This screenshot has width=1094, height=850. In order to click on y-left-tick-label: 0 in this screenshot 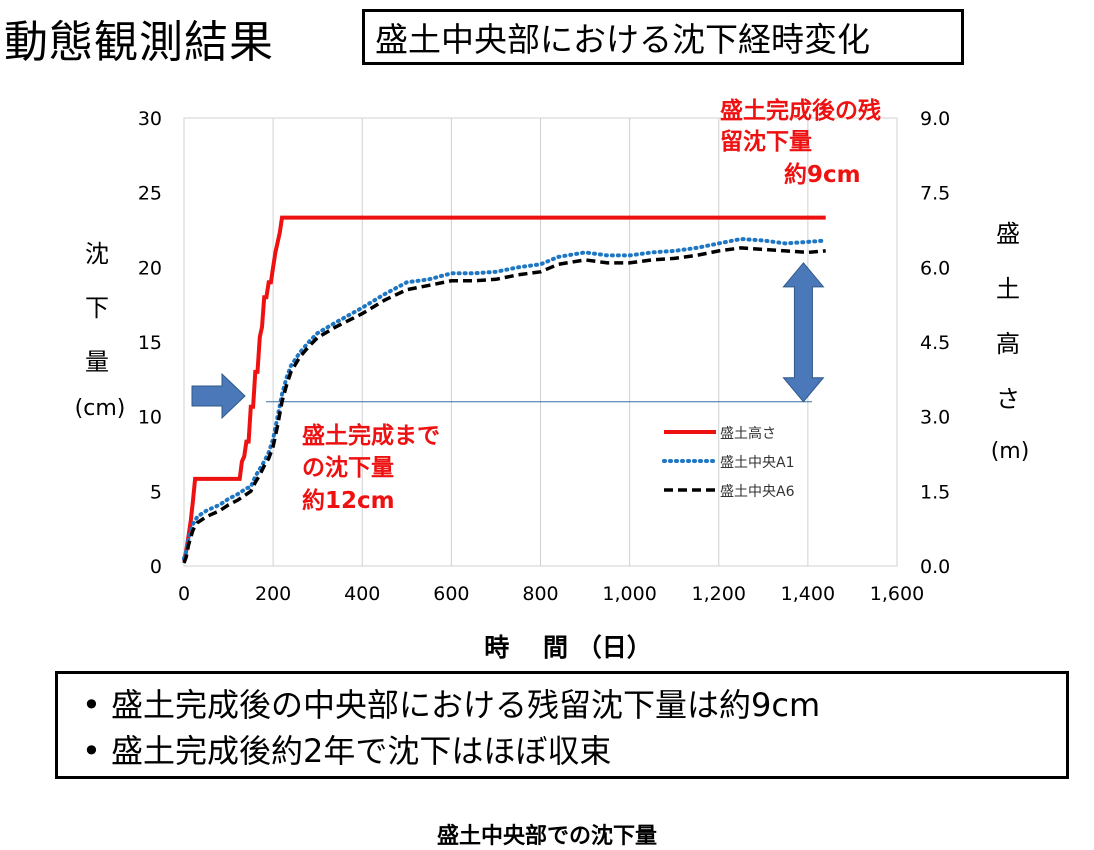, I will do `click(156, 567)`.